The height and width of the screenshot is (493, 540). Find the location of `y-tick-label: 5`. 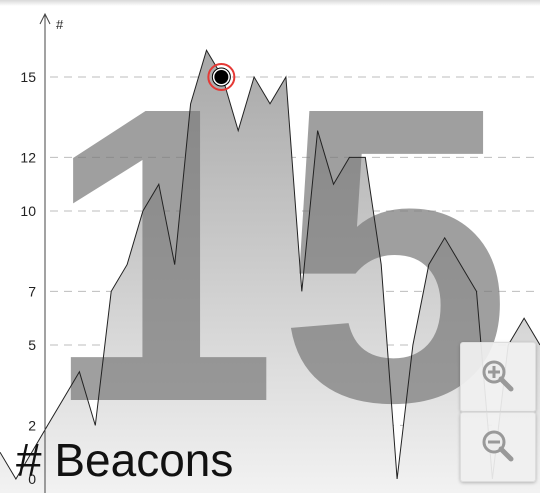

y-tick-label: 5 is located at coordinates (32, 345).